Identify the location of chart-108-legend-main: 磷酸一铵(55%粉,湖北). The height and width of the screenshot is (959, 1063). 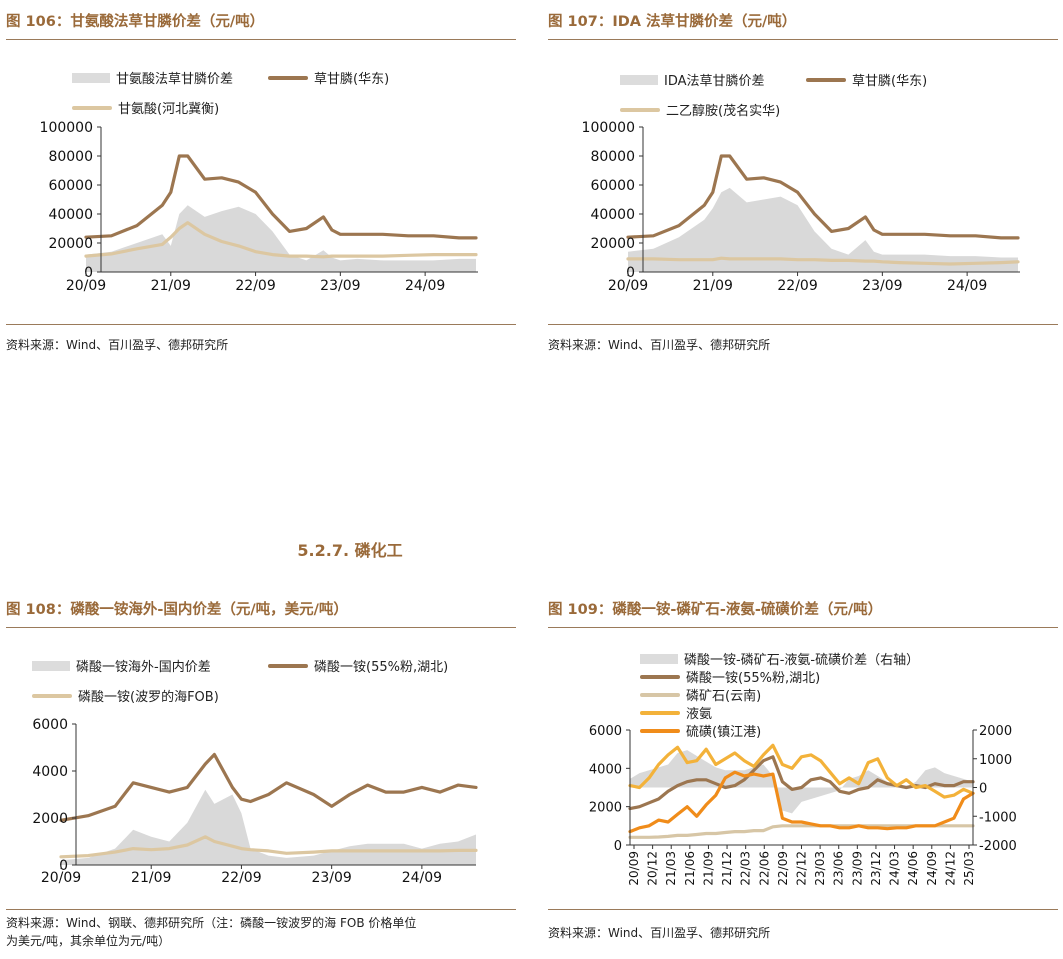
(358, 665).